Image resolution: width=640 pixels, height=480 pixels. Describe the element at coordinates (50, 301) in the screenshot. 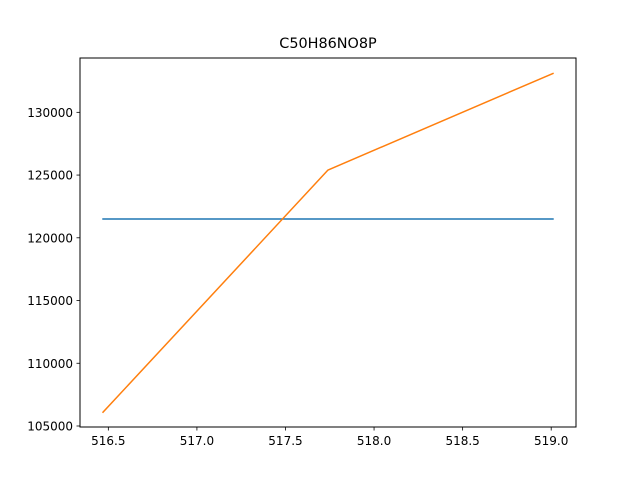

I see `y-tick-label: 115000` at that location.